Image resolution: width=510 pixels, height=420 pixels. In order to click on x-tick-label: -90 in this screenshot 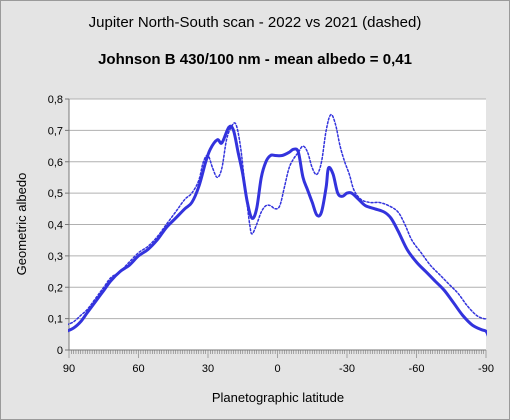, I will do `click(486, 369)`.